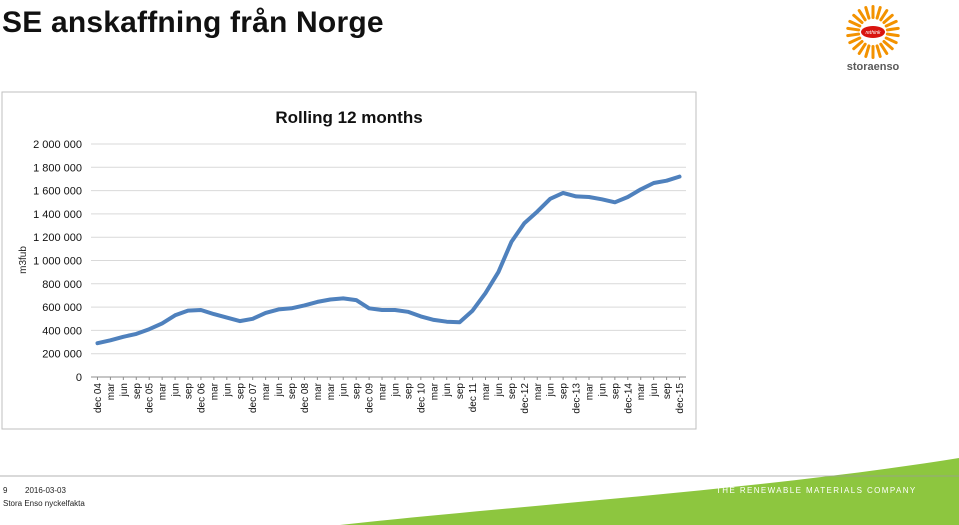 The width and height of the screenshot is (959, 525). I want to click on logo-wordmark: storaenso, so click(873, 67).